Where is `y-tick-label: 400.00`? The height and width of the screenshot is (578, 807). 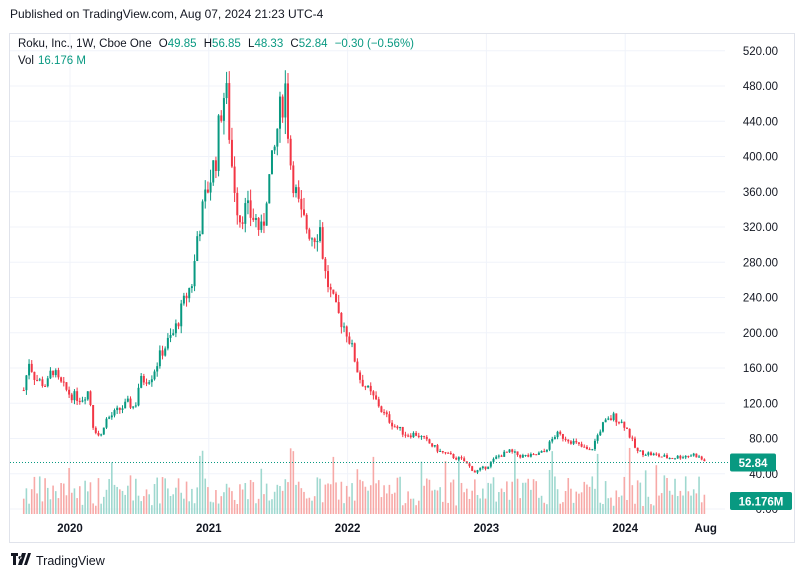 y-tick-label: 400.00 is located at coordinates (760, 158).